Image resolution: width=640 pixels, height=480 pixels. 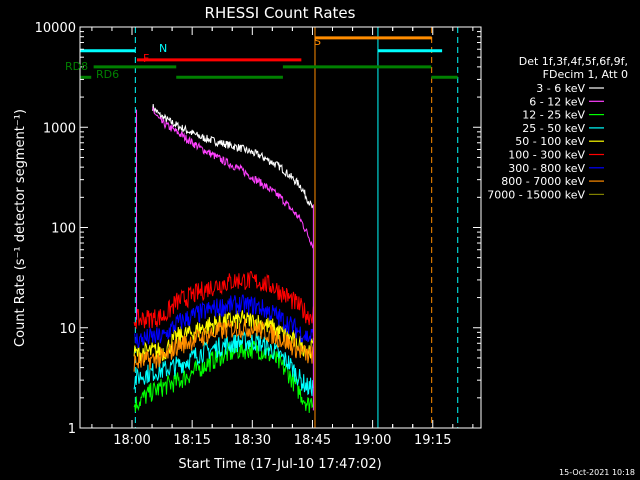 What do you see at coordinates (546, 168) in the screenshot?
I see `legend-label-6: 300 - 800 keV` at bounding box center [546, 168].